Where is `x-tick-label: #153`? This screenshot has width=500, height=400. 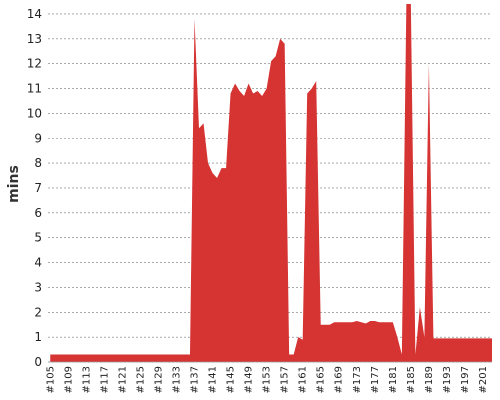 x-tick-label: #153 is located at coordinates (267, 379).